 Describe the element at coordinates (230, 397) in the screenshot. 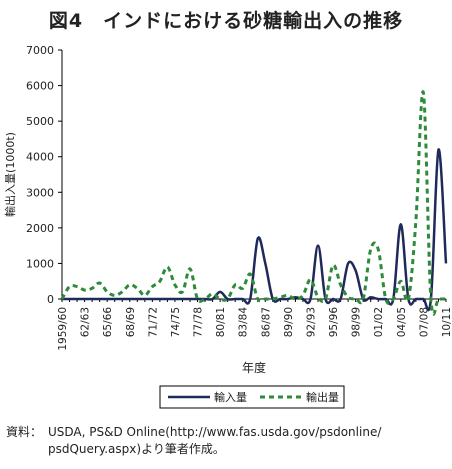

I see `legend-label: 輸入量` at that location.